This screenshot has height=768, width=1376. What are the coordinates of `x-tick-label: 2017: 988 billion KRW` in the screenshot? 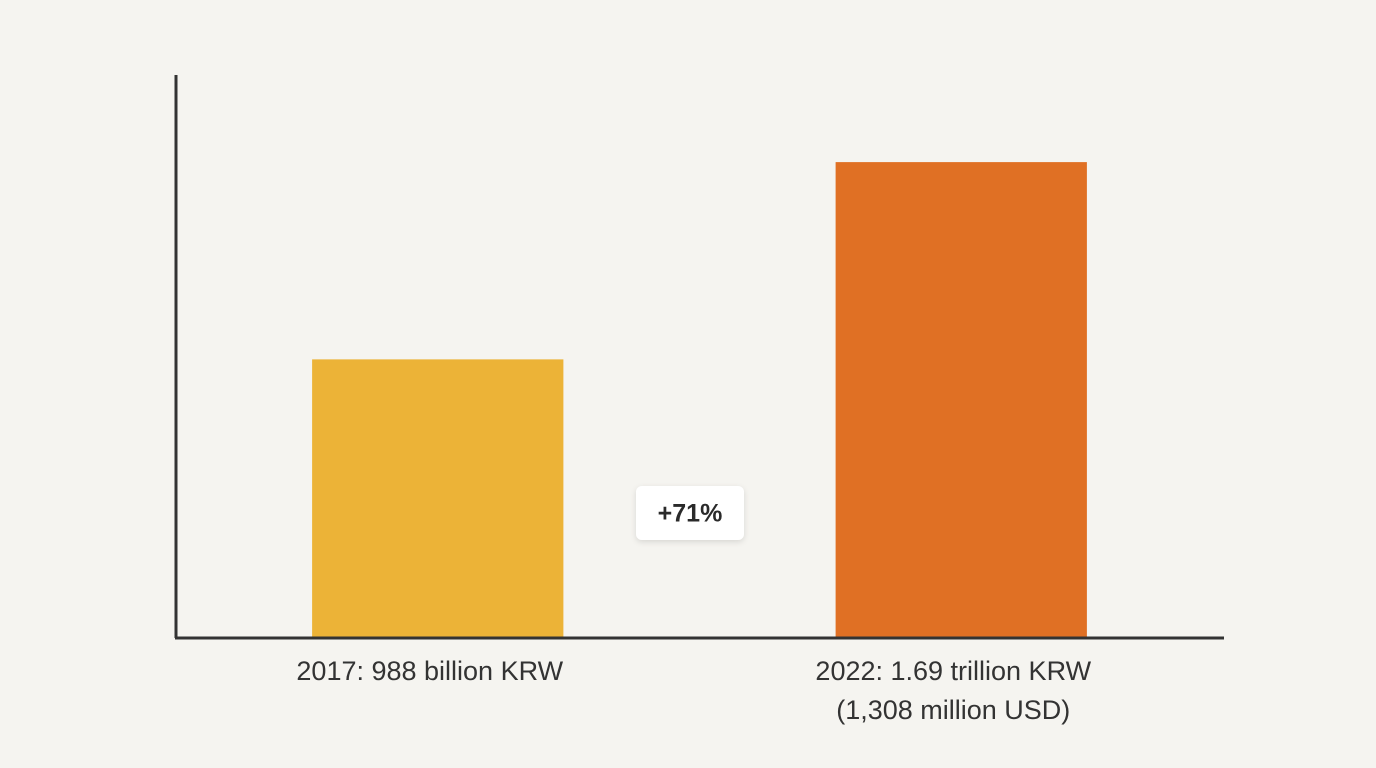 It's located at (429, 671).